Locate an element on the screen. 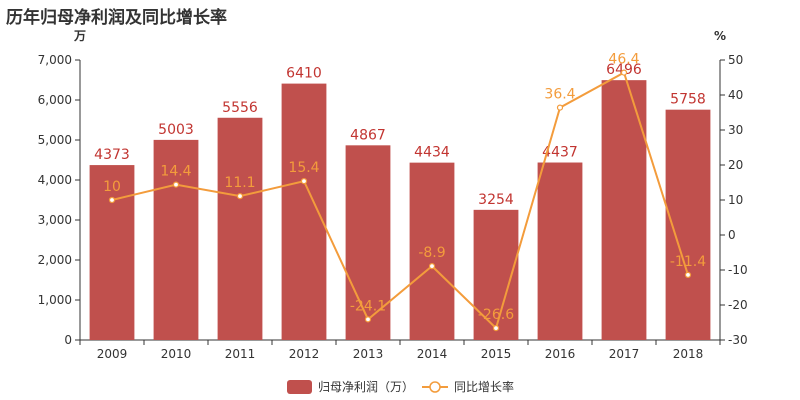 This screenshot has height=400, width=800. bar-data-label: 5003 is located at coordinates (176, 130).